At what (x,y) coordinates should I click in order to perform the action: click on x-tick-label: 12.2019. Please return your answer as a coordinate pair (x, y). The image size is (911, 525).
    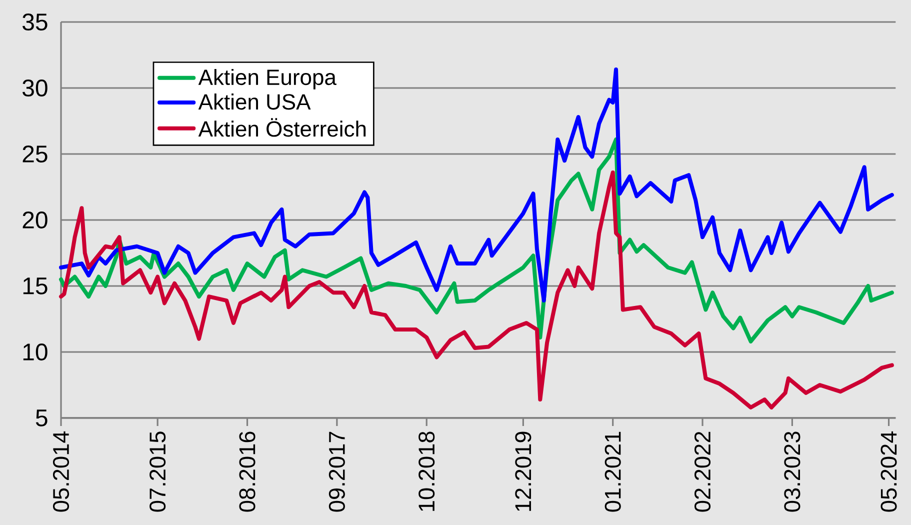
    Looking at the image, I should click on (523, 471).